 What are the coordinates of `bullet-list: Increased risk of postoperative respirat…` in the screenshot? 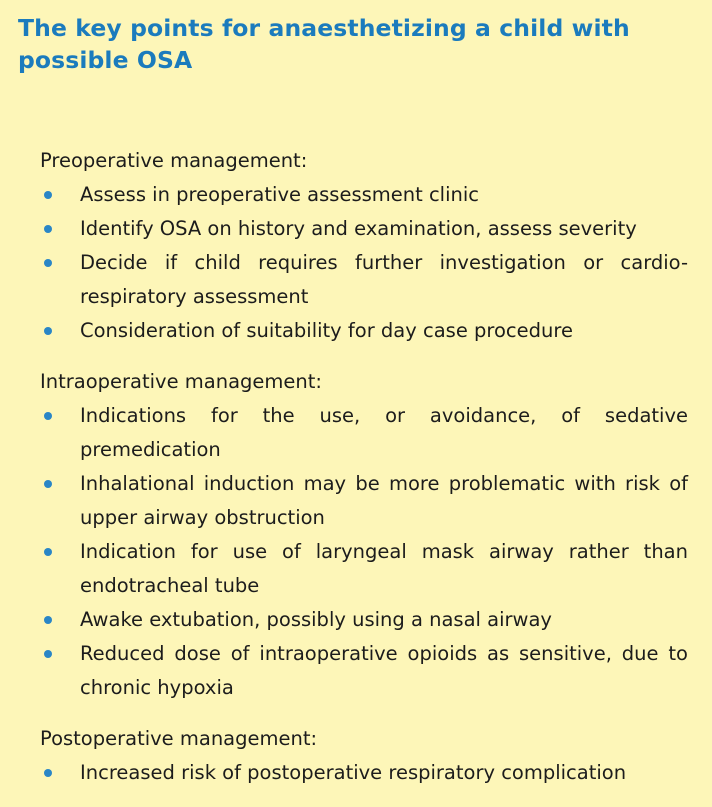 It's located at (364, 773).